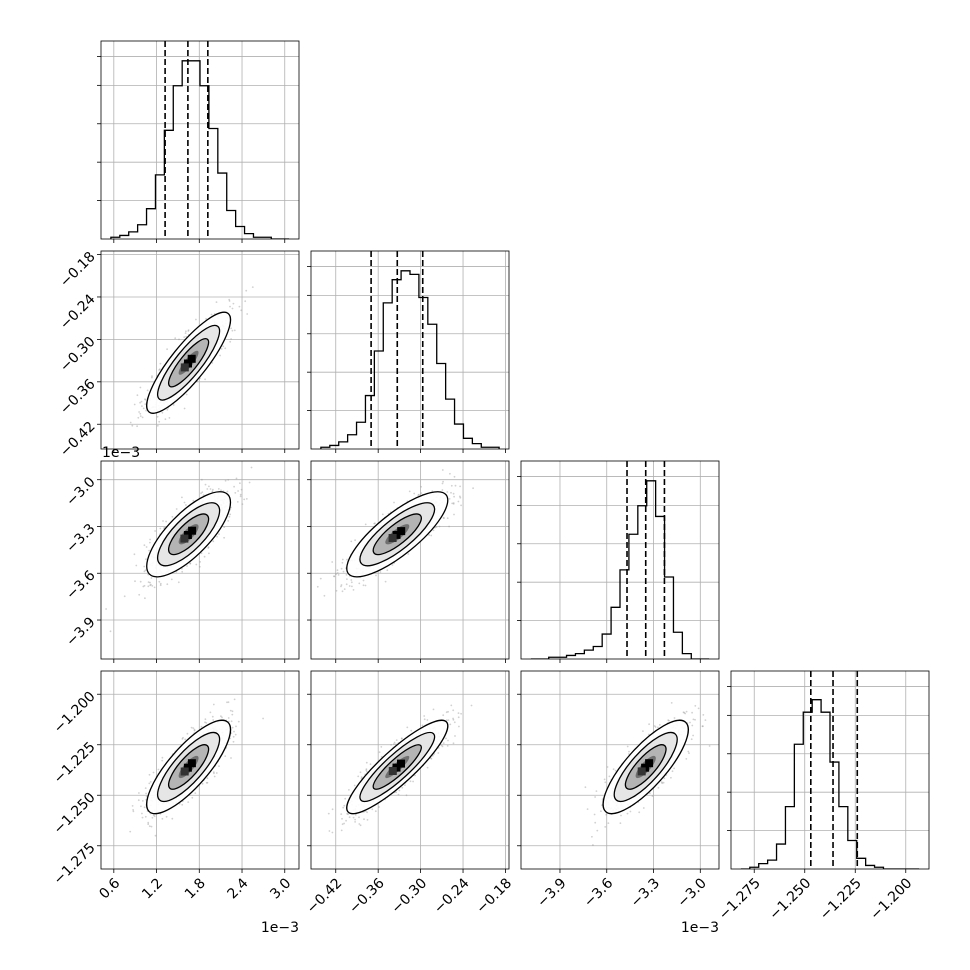 This screenshot has height=970, width=970. Describe the element at coordinates (75, 713) in the screenshot. I see `y-tick-label: −1.200` at that location.